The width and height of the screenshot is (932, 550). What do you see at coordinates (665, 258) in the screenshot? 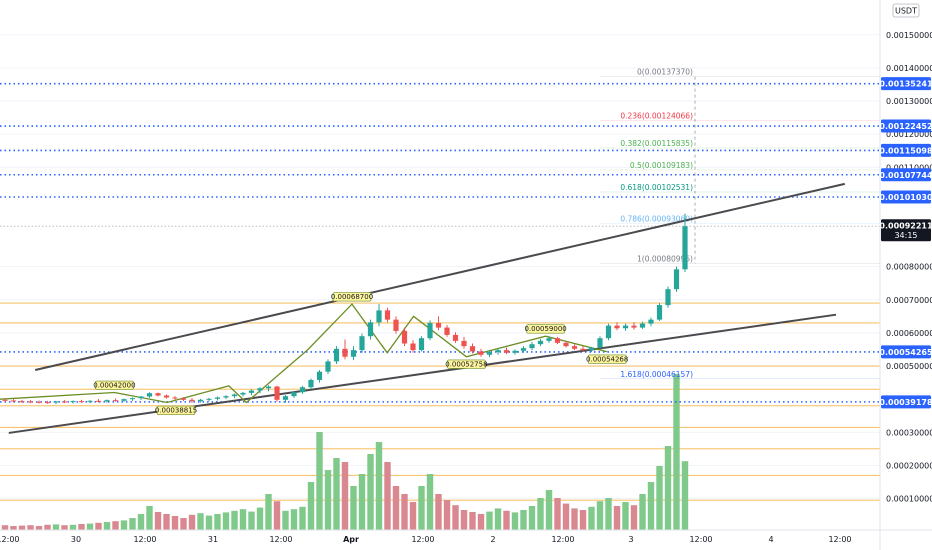
I see `fib-level-label: 1(0.00080996)` at bounding box center [665, 258].